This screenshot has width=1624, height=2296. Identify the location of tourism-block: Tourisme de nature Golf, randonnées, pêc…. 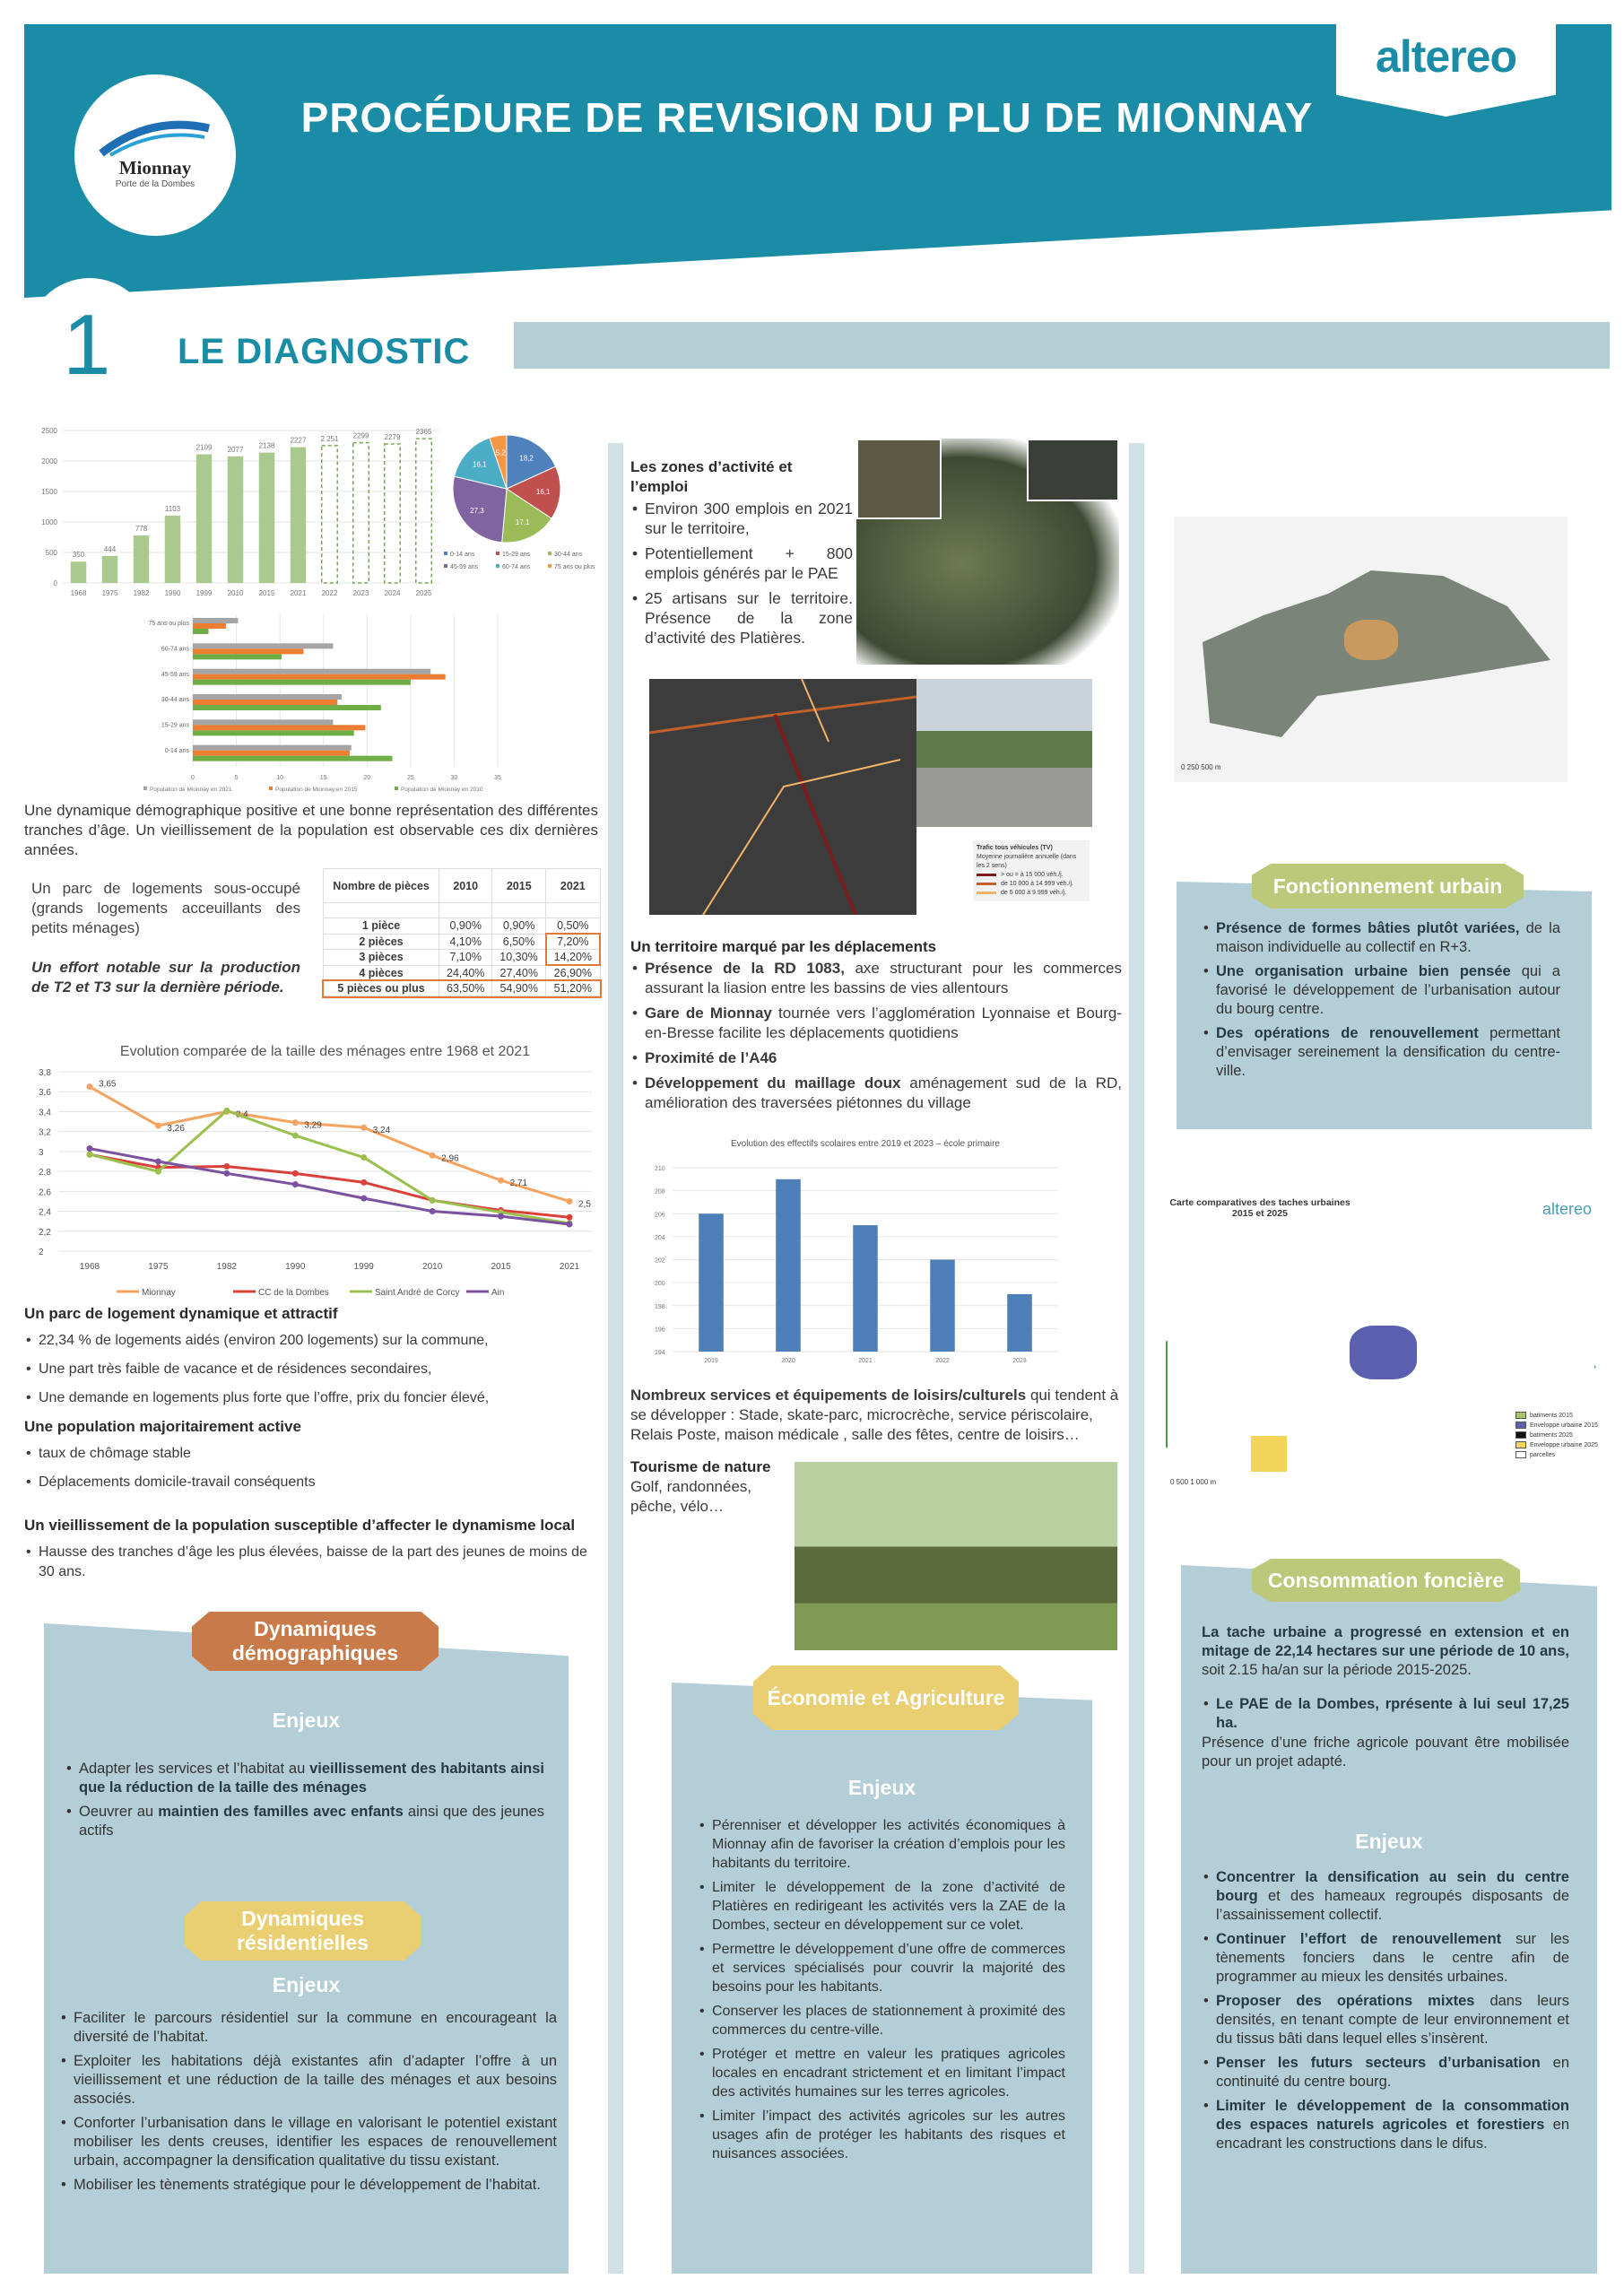
(708, 1487).